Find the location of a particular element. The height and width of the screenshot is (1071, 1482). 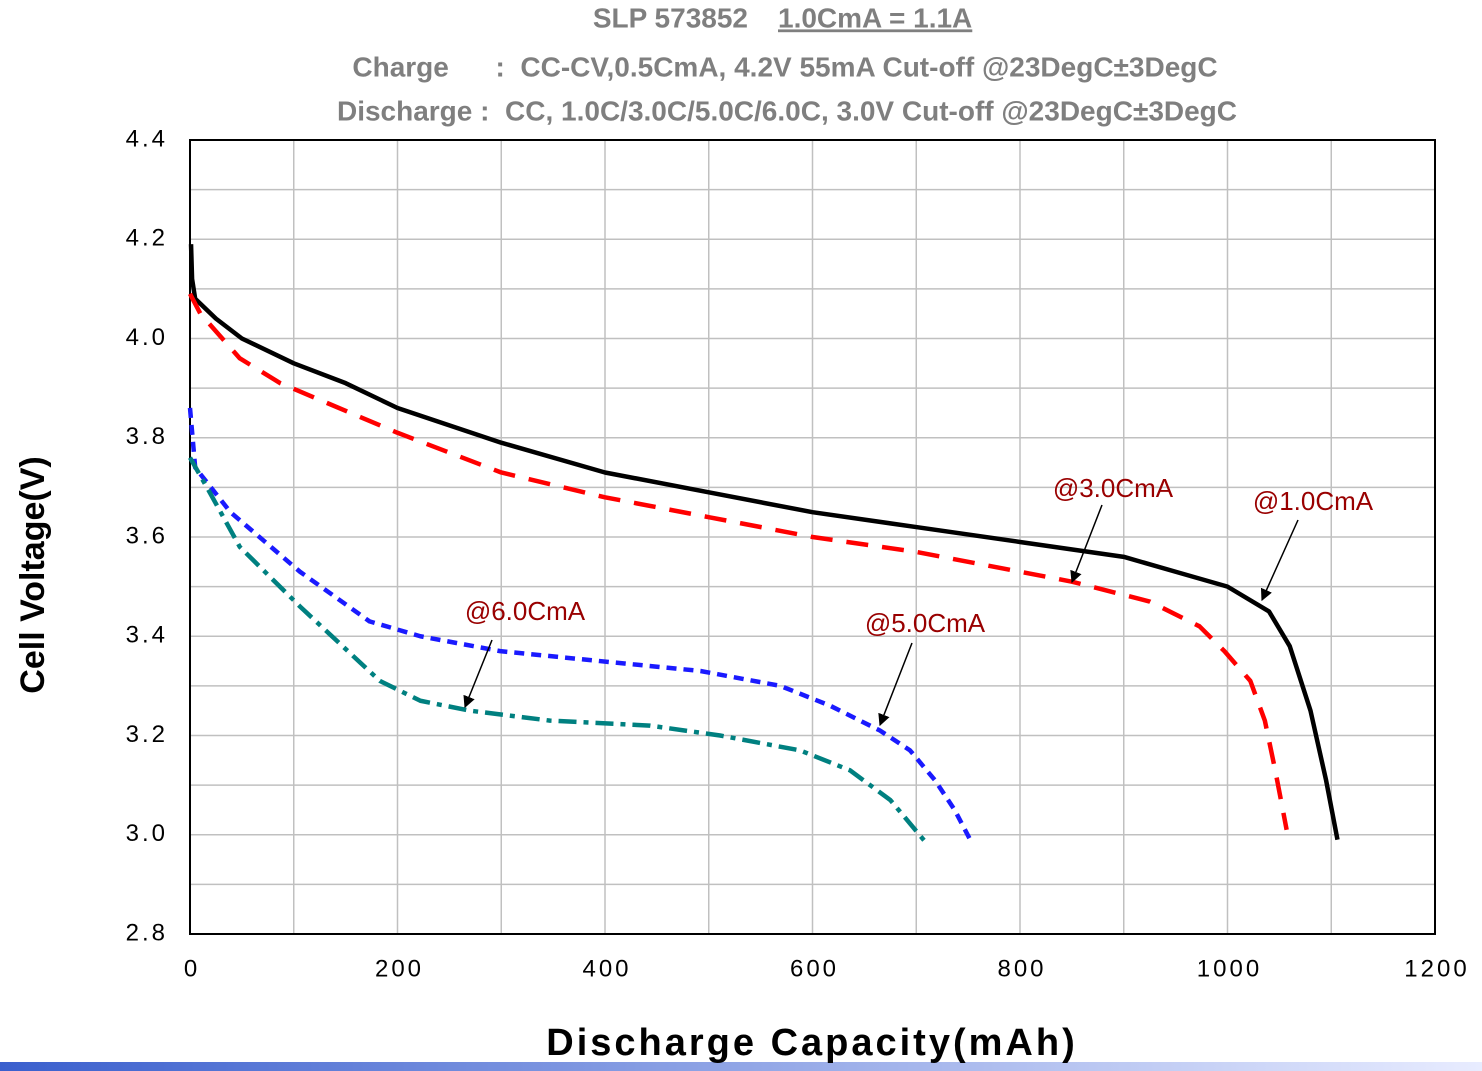

y-tick-label: 3.0 is located at coordinates (147, 833).